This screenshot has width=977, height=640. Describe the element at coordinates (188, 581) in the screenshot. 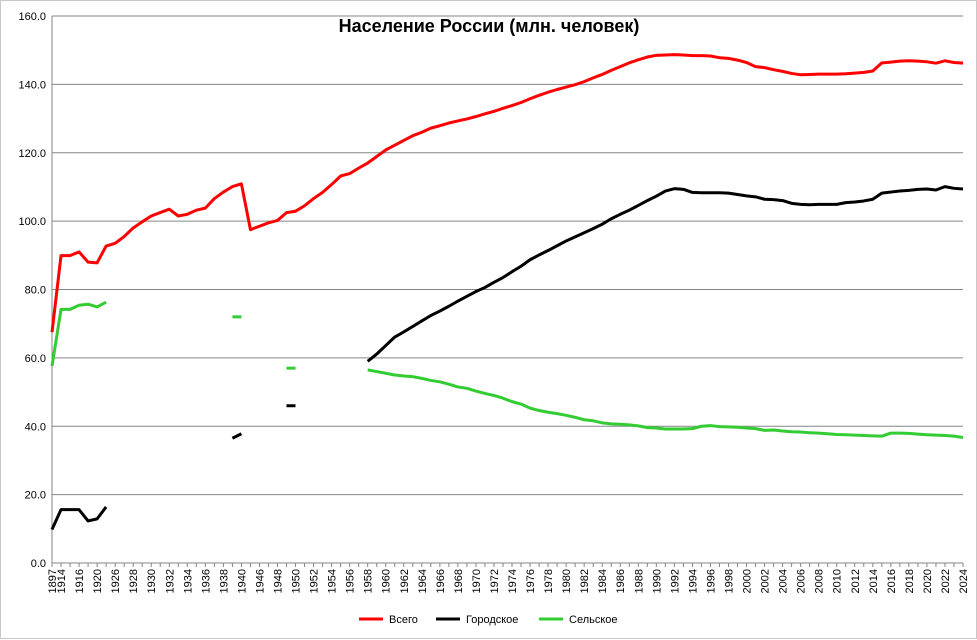

I see `x-tick-label: 1934` at that location.